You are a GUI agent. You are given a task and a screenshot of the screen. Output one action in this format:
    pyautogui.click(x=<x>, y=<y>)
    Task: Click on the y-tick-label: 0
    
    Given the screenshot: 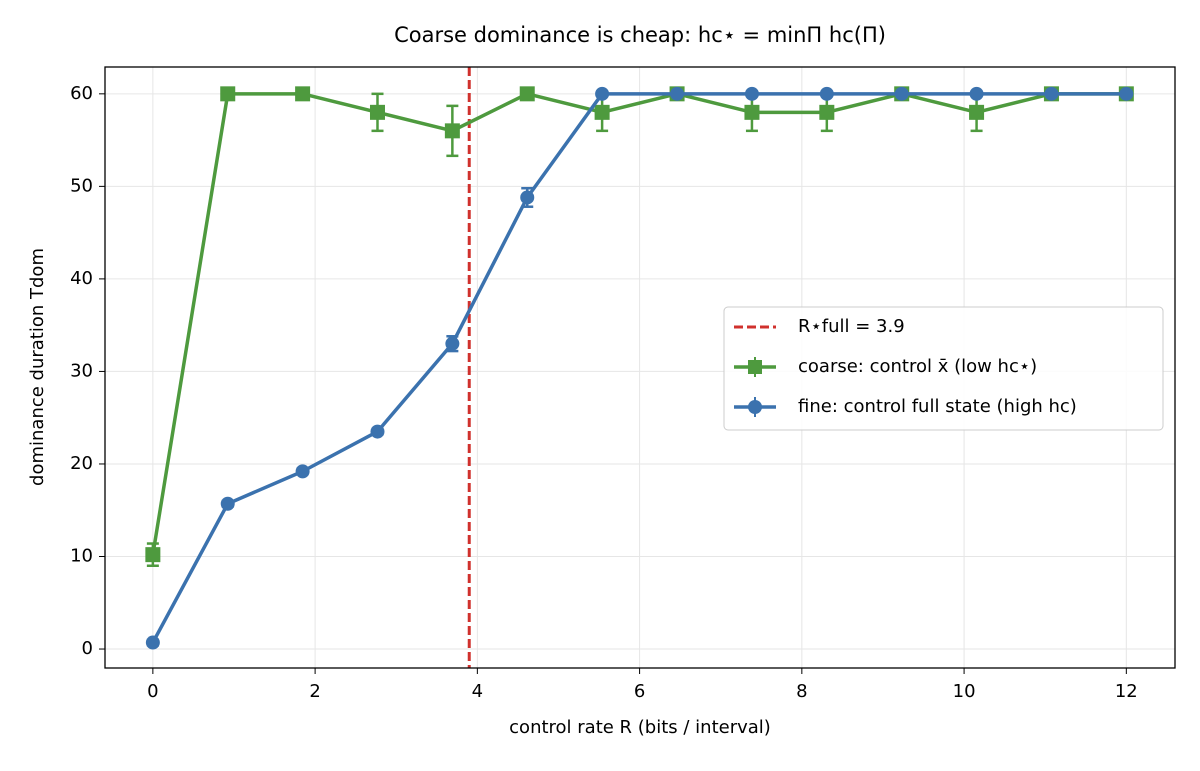 What is the action you would take?
    pyautogui.click(x=87, y=648)
    